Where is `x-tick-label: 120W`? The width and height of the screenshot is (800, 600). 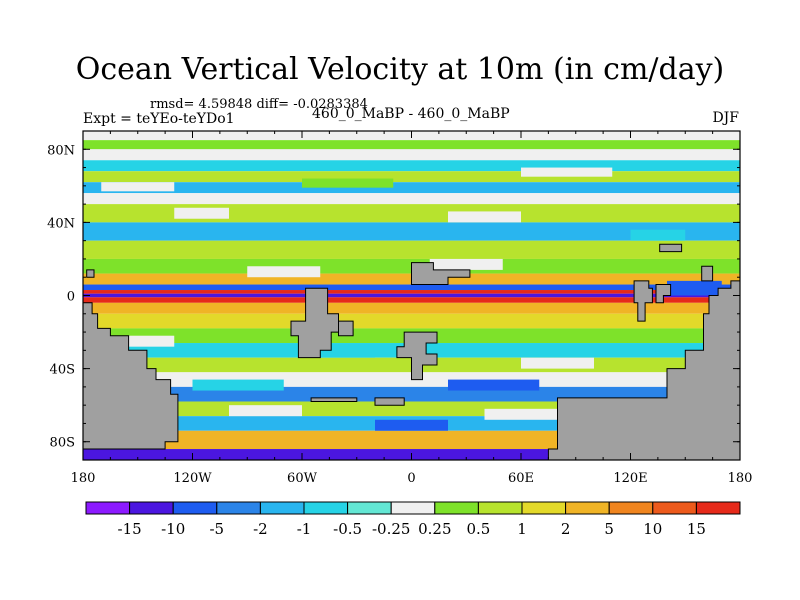
x-tick-label: 120W is located at coordinates (192, 478).